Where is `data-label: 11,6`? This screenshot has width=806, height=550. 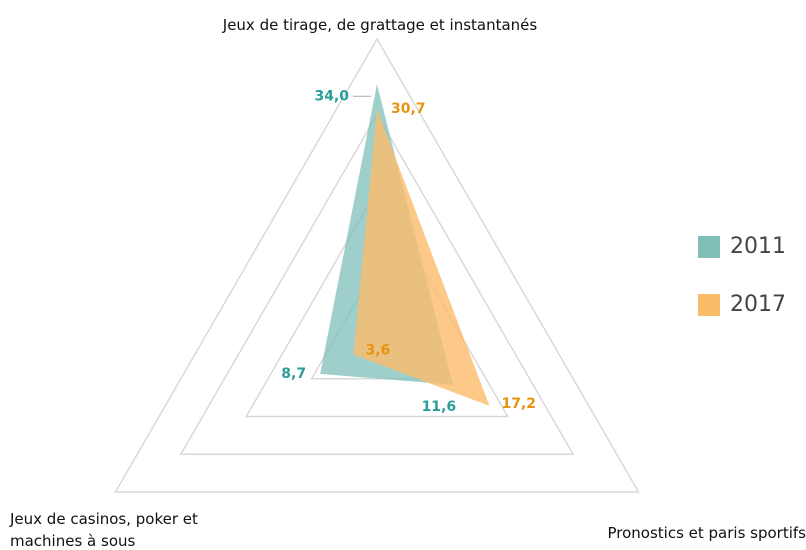
data-label: 11,6 is located at coordinates (439, 407).